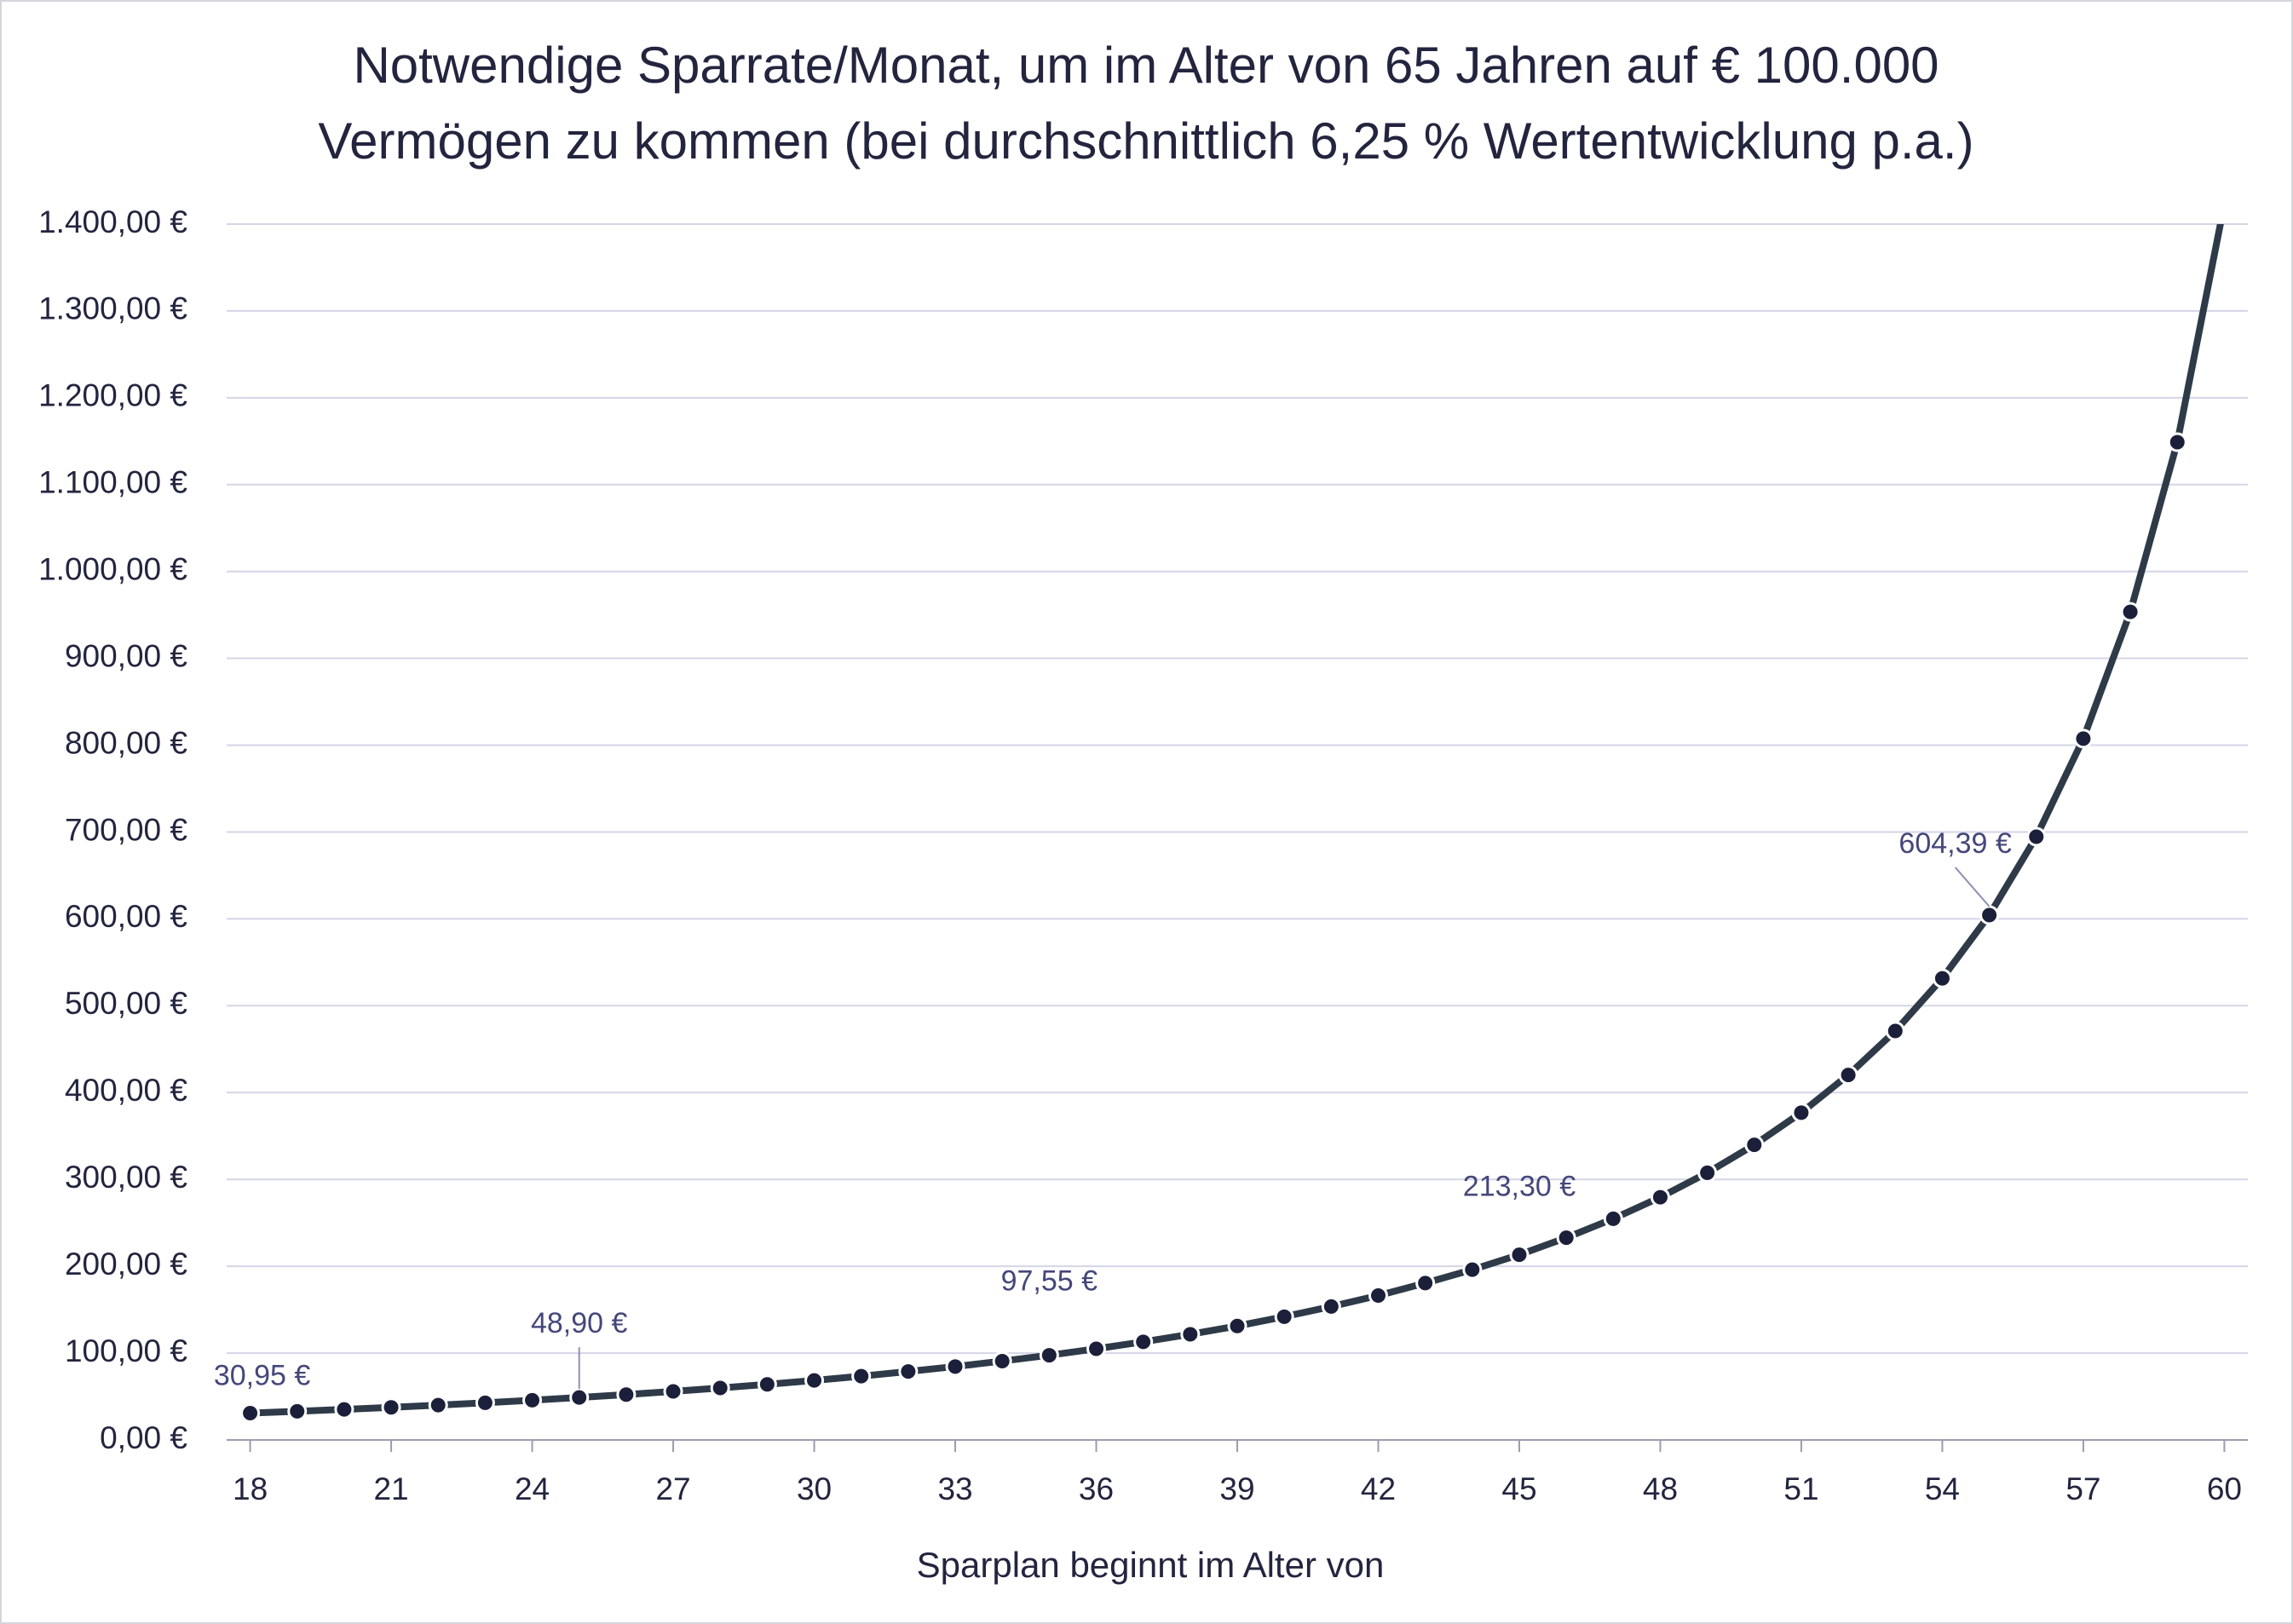 The image size is (2293, 1624). I want to click on y-tick-label: 0,00 €, so click(143, 1437).